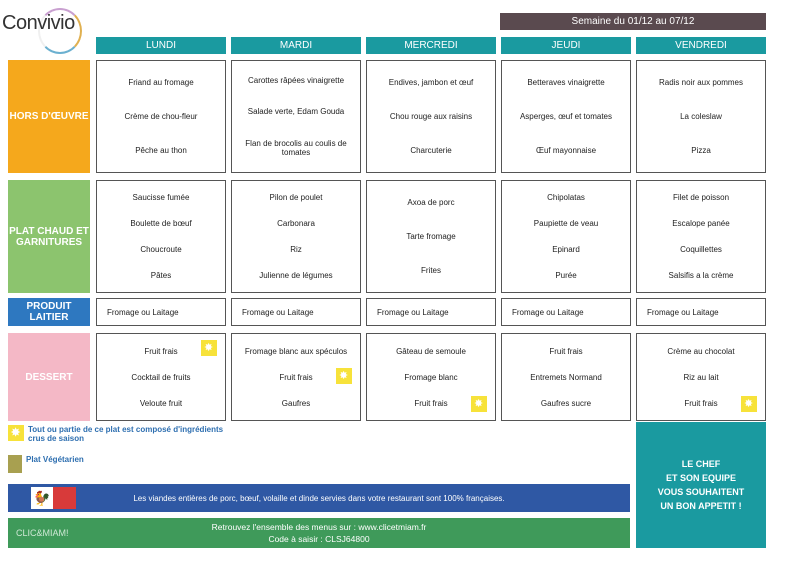  Describe the element at coordinates (161, 224) in the screenshot. I see `menu-item: Boulette de bœuf` at that location.